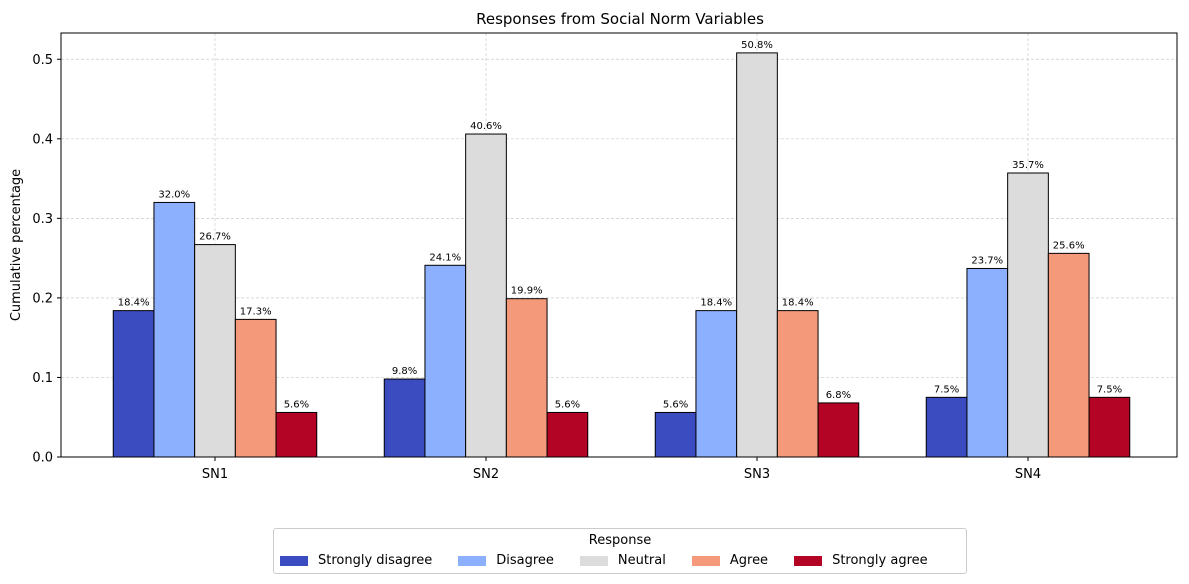  I want to click on chart-title: Responses from Social Norm Variables, so click(620, 19).